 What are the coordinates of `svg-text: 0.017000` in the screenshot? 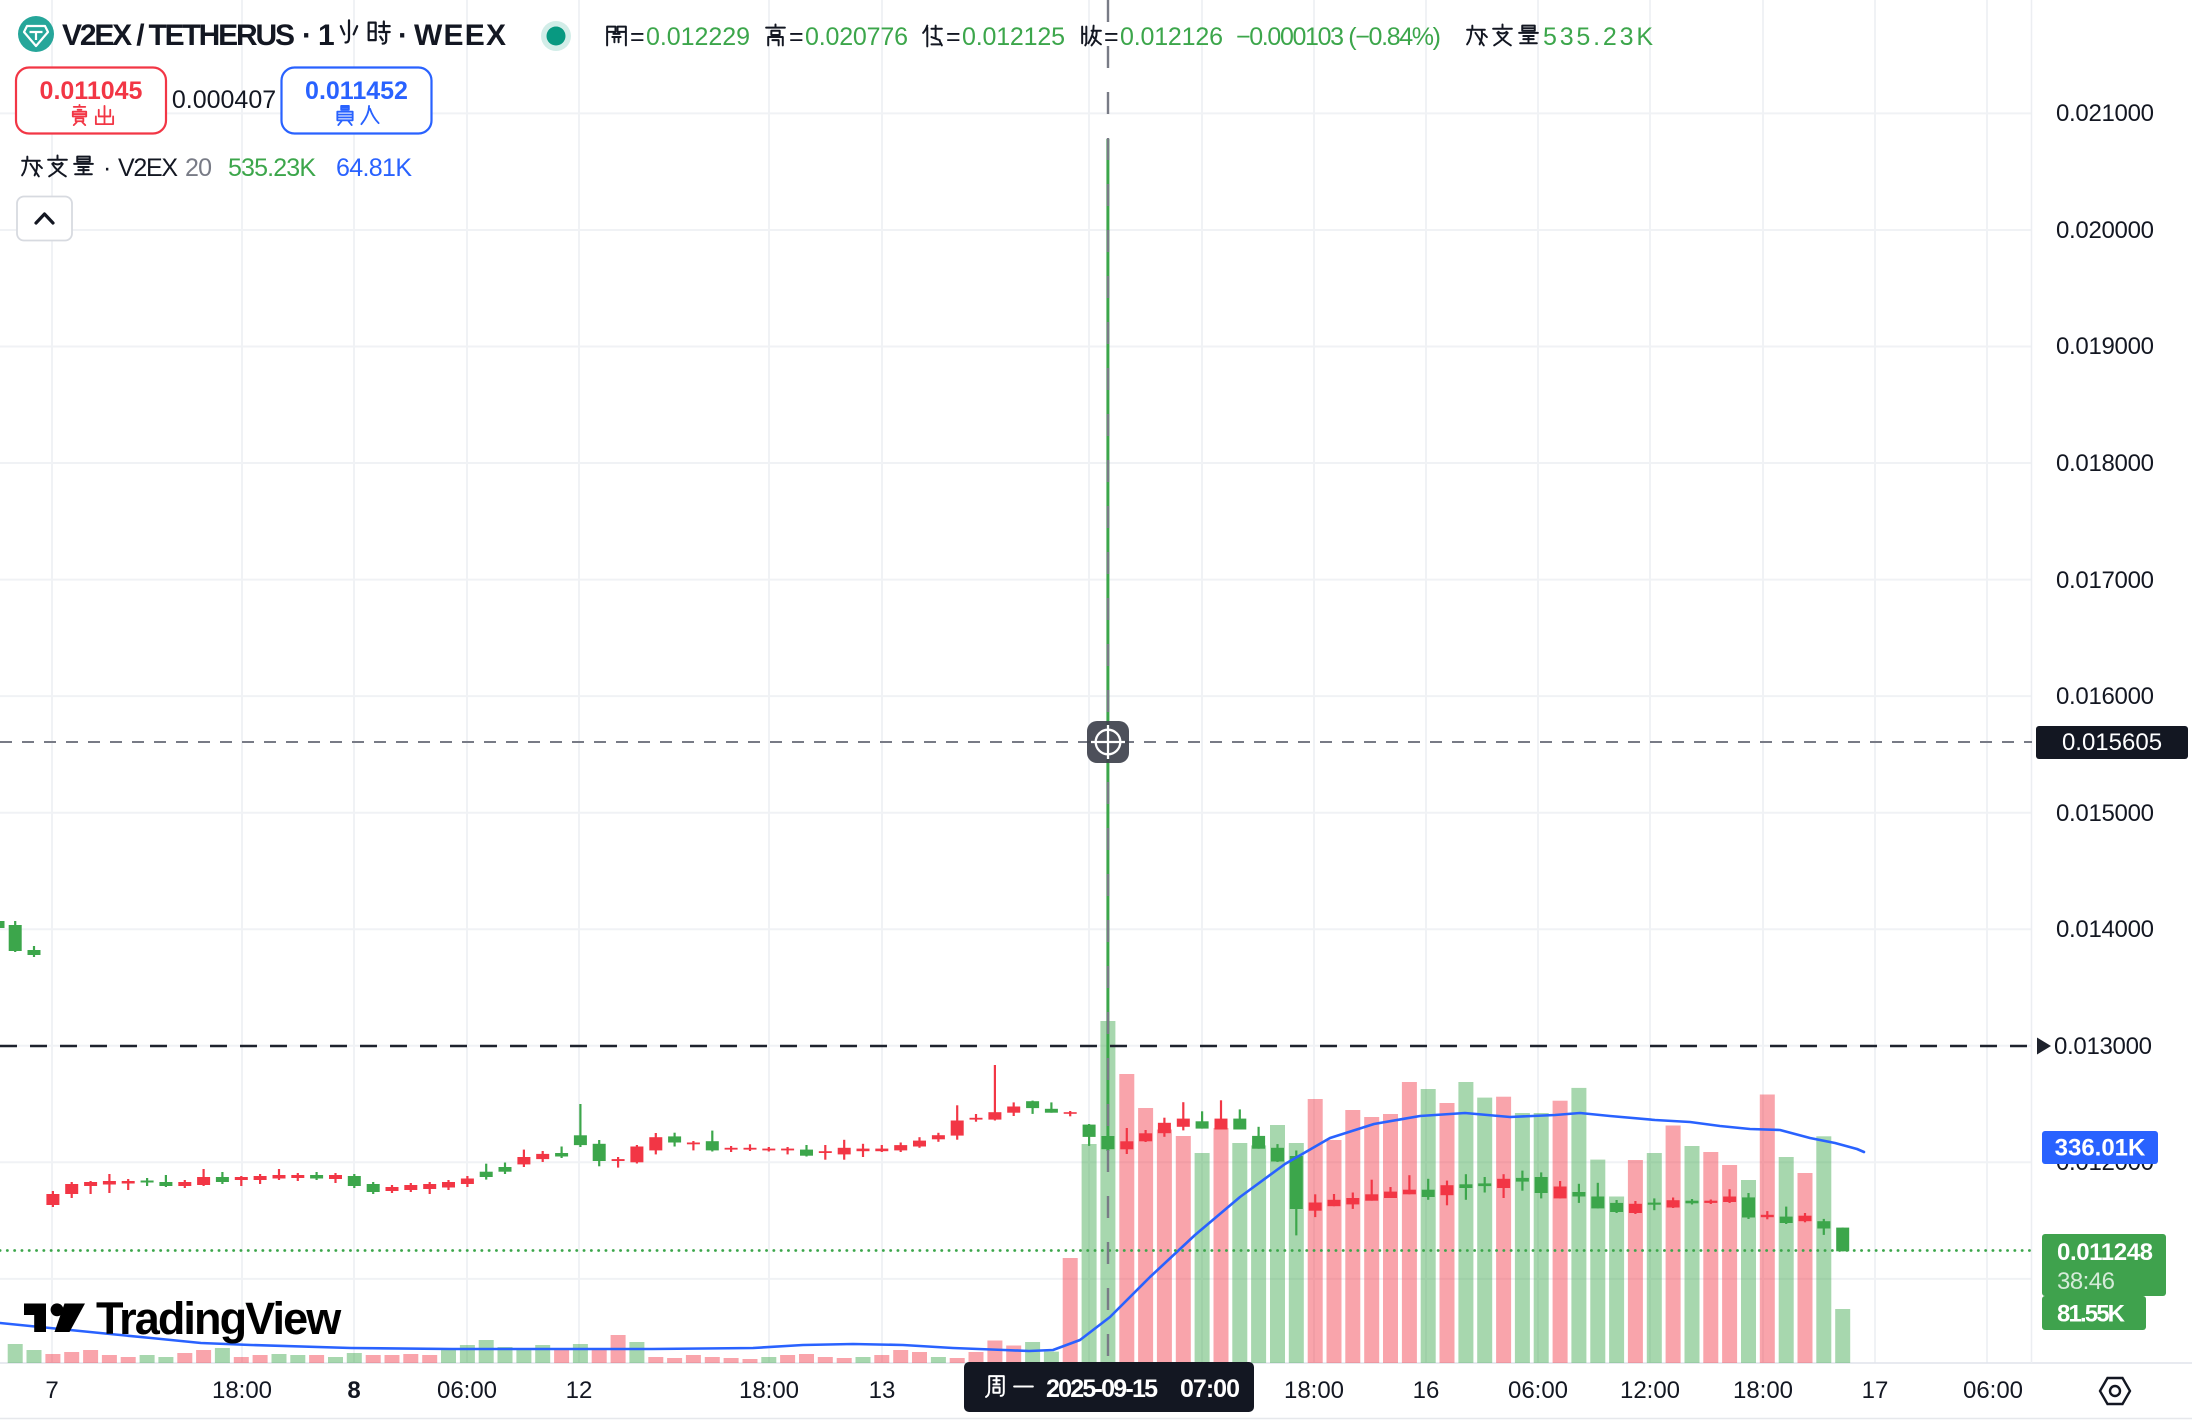 It's located at (2105, 580).